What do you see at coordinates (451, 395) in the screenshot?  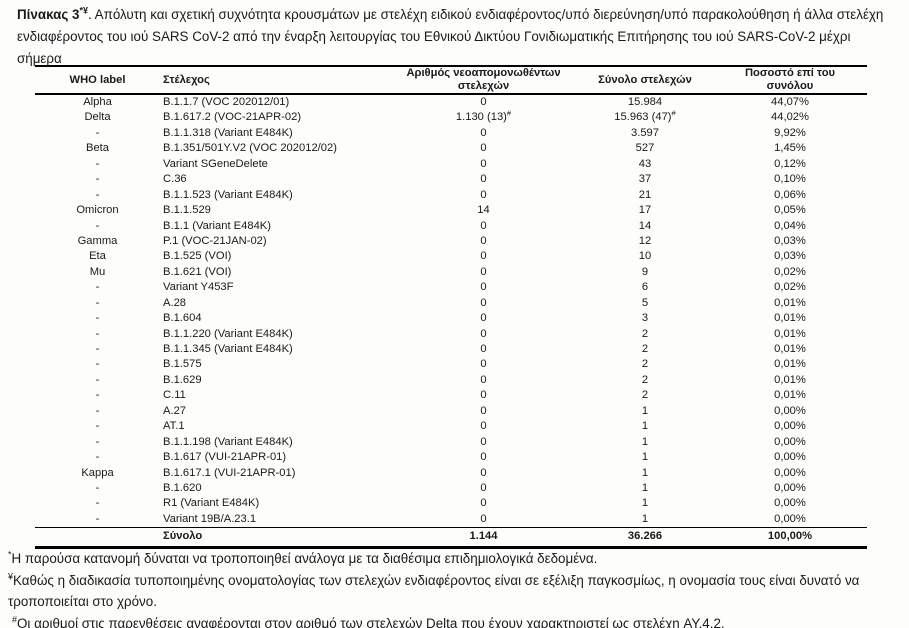 I see `table-row: - C.11 0 2 0,01%` at bounding box center [451, 395].